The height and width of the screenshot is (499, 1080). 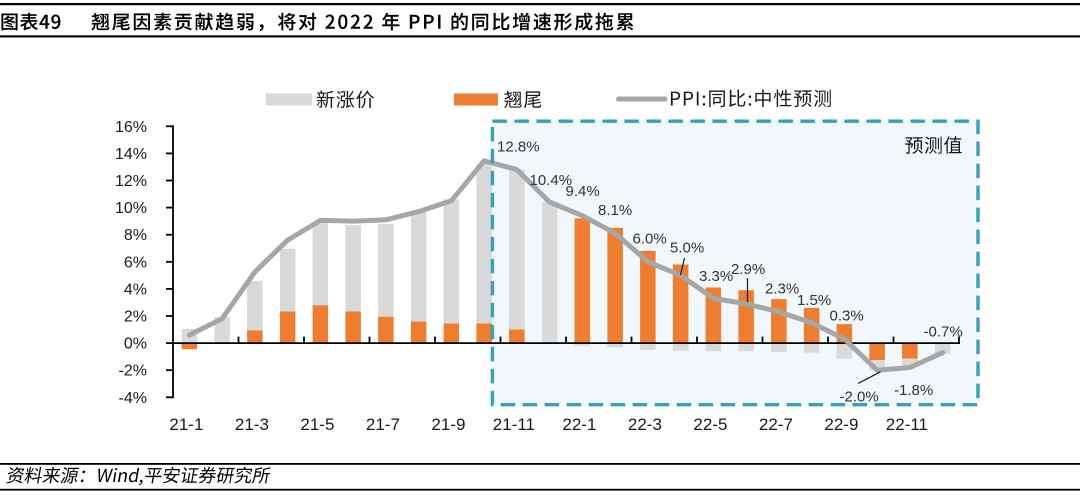 I want to click on svg-text: 0.3%, so click(x=847, y=316).